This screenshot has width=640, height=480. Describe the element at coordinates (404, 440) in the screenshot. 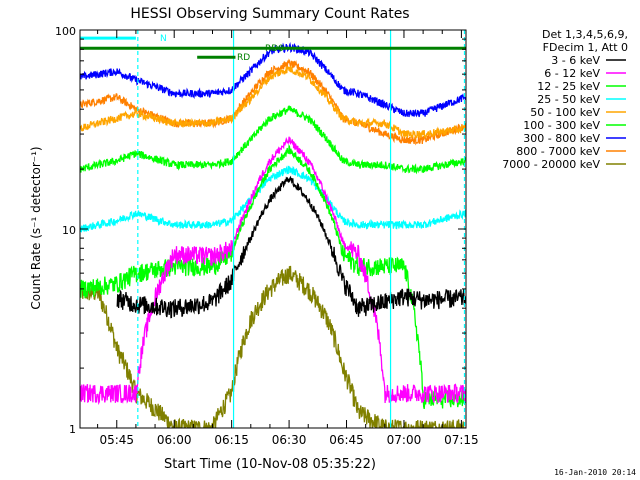

I see `x-tick-label: 07:00` at that location.